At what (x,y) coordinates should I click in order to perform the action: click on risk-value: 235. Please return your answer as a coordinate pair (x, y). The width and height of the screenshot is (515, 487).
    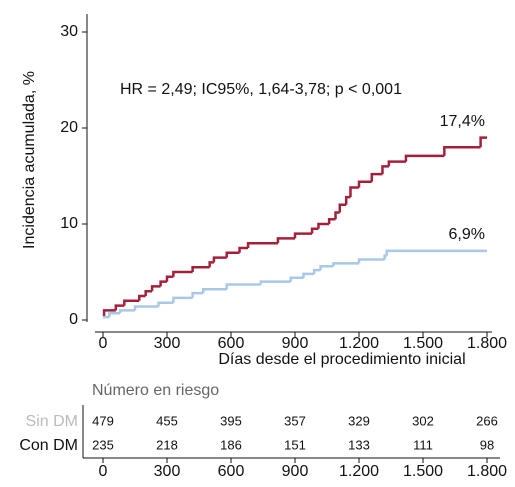
    Looking at the image, I should click on (103, 444).